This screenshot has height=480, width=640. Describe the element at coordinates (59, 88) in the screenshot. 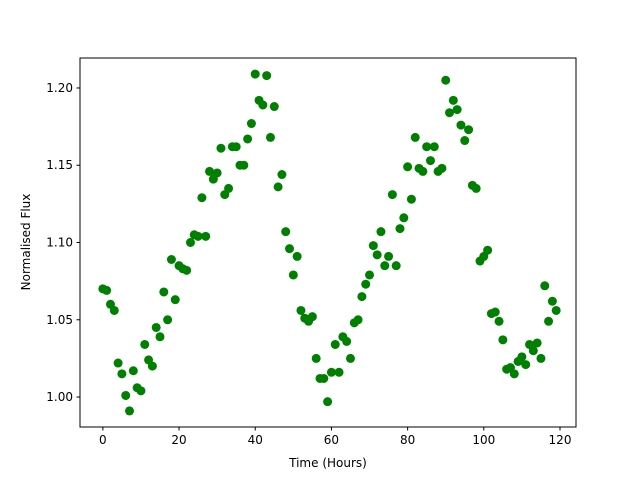

I see `y-tick-label: 1.20` at that location.